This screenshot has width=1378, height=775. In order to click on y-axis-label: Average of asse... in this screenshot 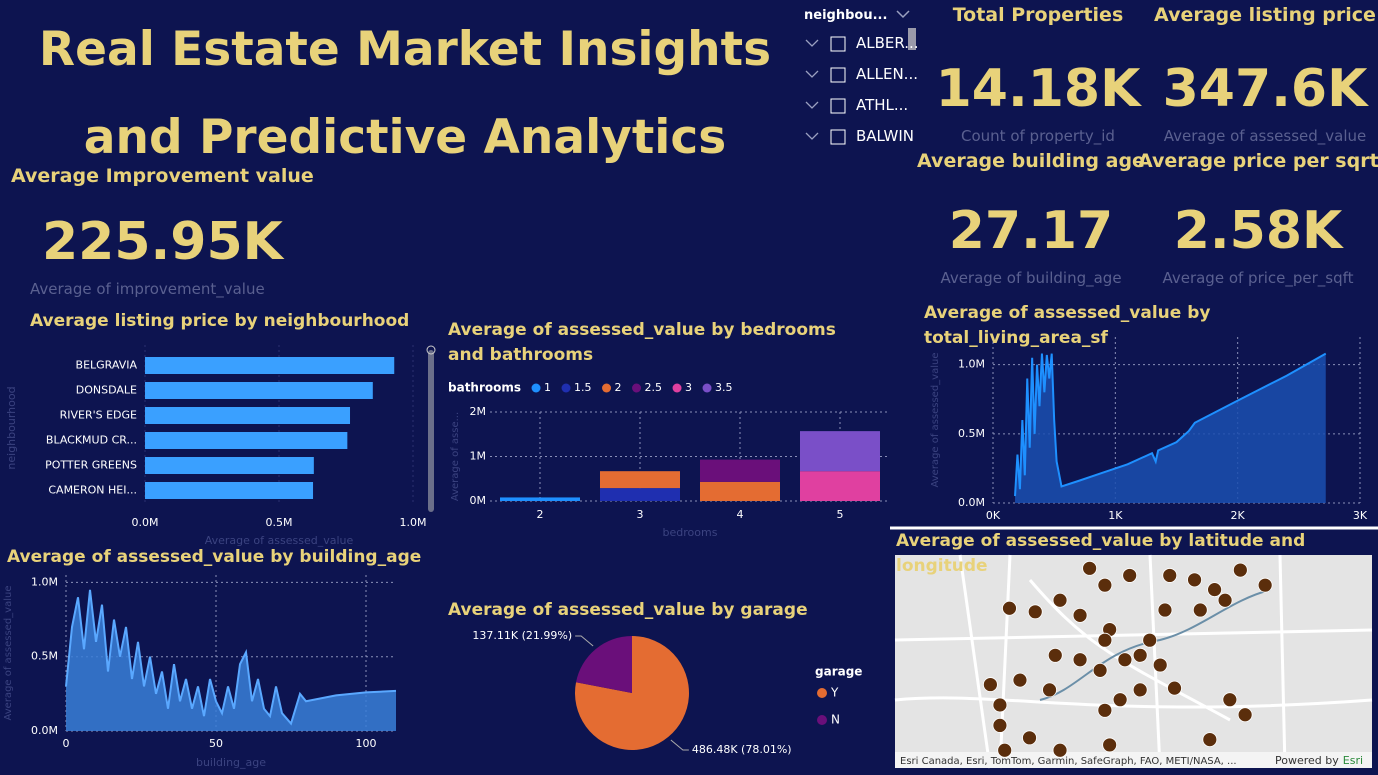, I will do `click(455, 456)`.